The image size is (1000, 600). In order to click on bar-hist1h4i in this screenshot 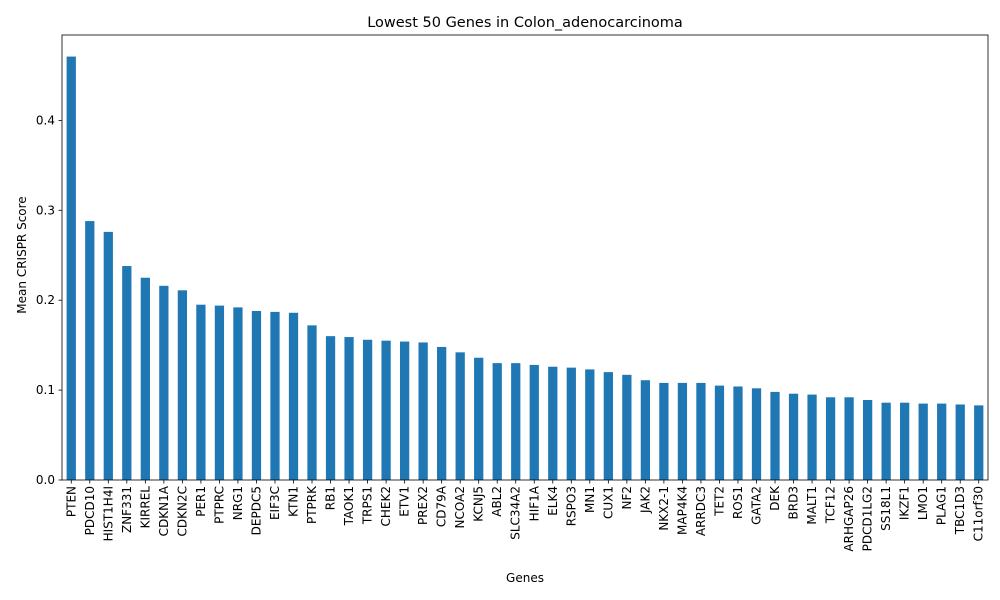, I will do `click(108, 355)`.